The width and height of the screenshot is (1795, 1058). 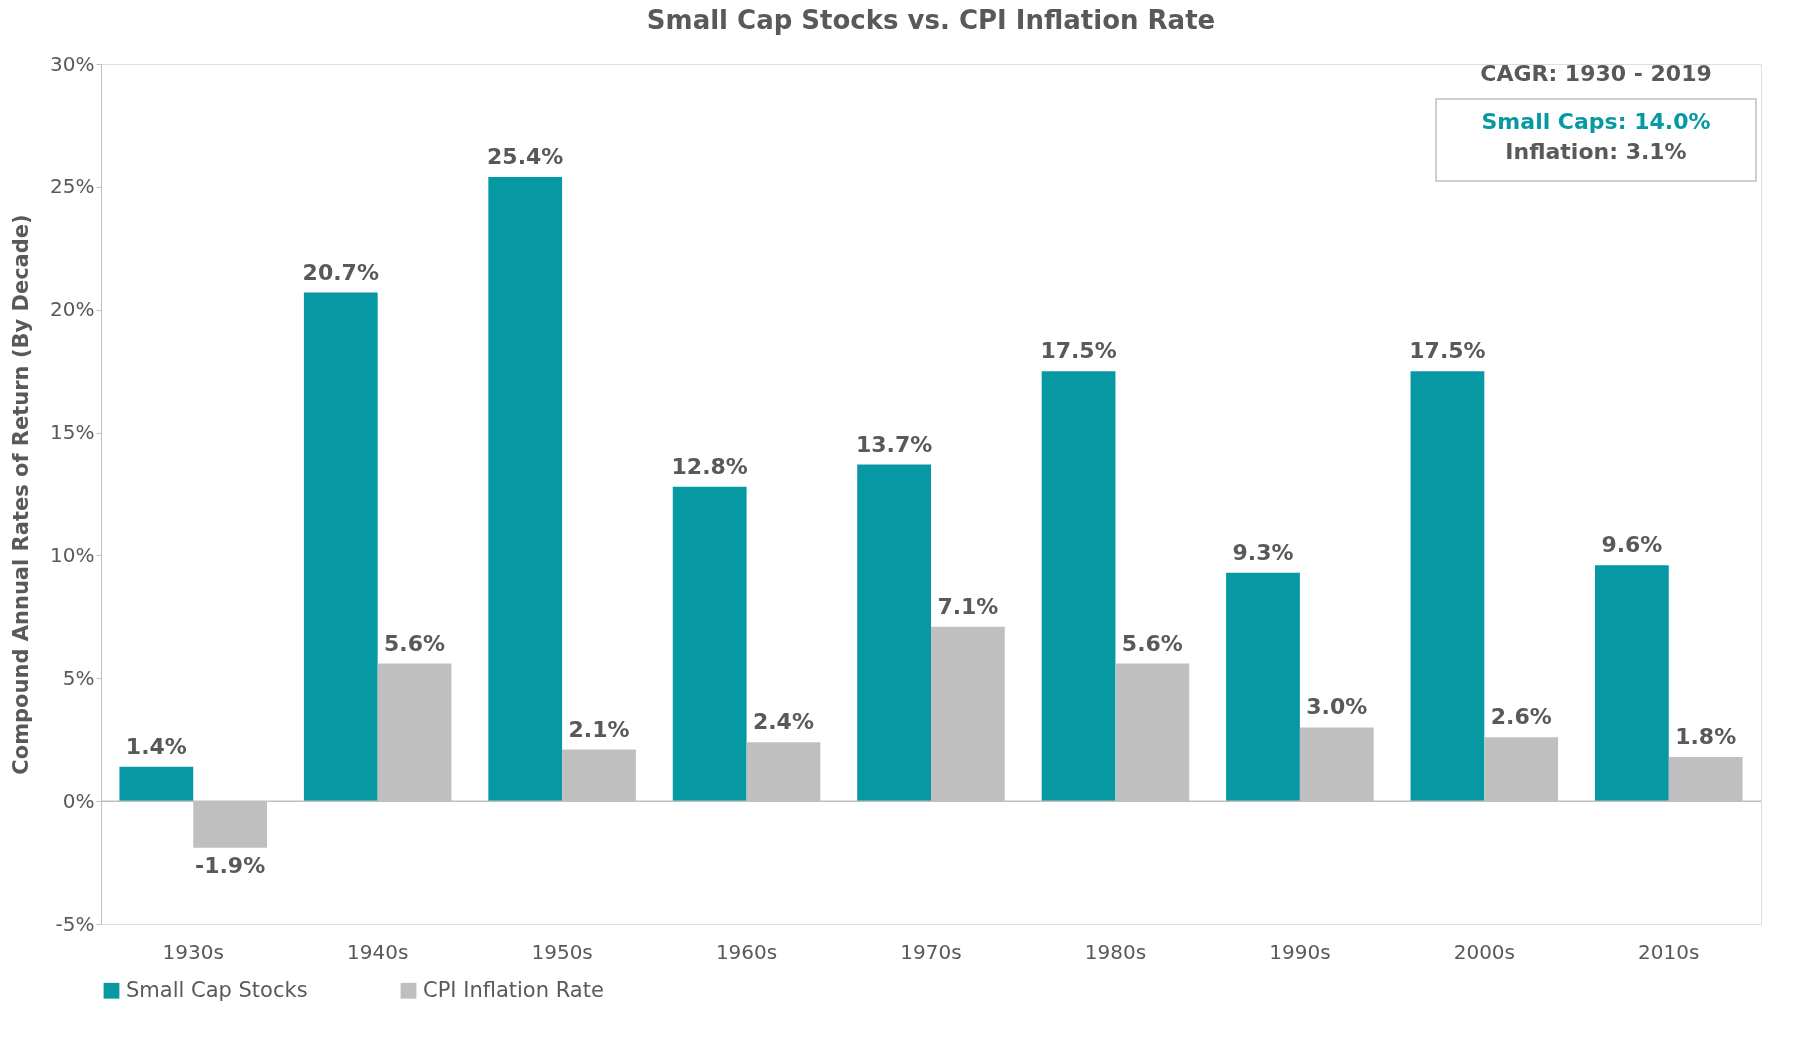 What do you see at coordinates (75, 923) in the screenshot?
I see `y-tick-label: -5%` at bounding box center [75, 923].